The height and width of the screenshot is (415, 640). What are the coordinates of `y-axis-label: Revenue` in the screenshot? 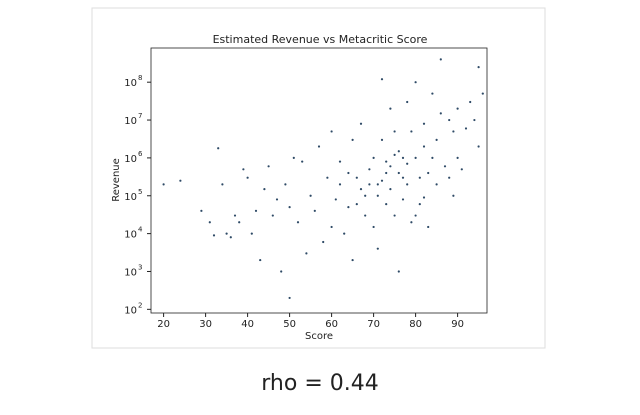 It's located at (116, 180).